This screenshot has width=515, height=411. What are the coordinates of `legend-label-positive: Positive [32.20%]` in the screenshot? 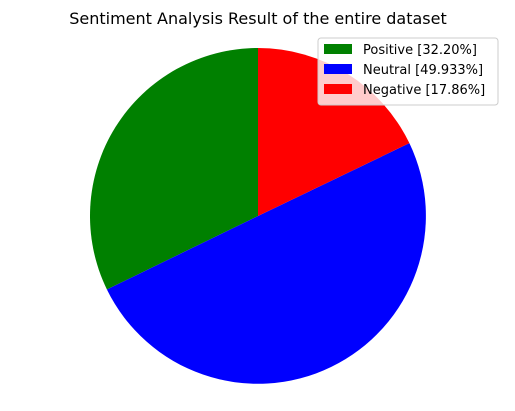 It's located at (420, 50).